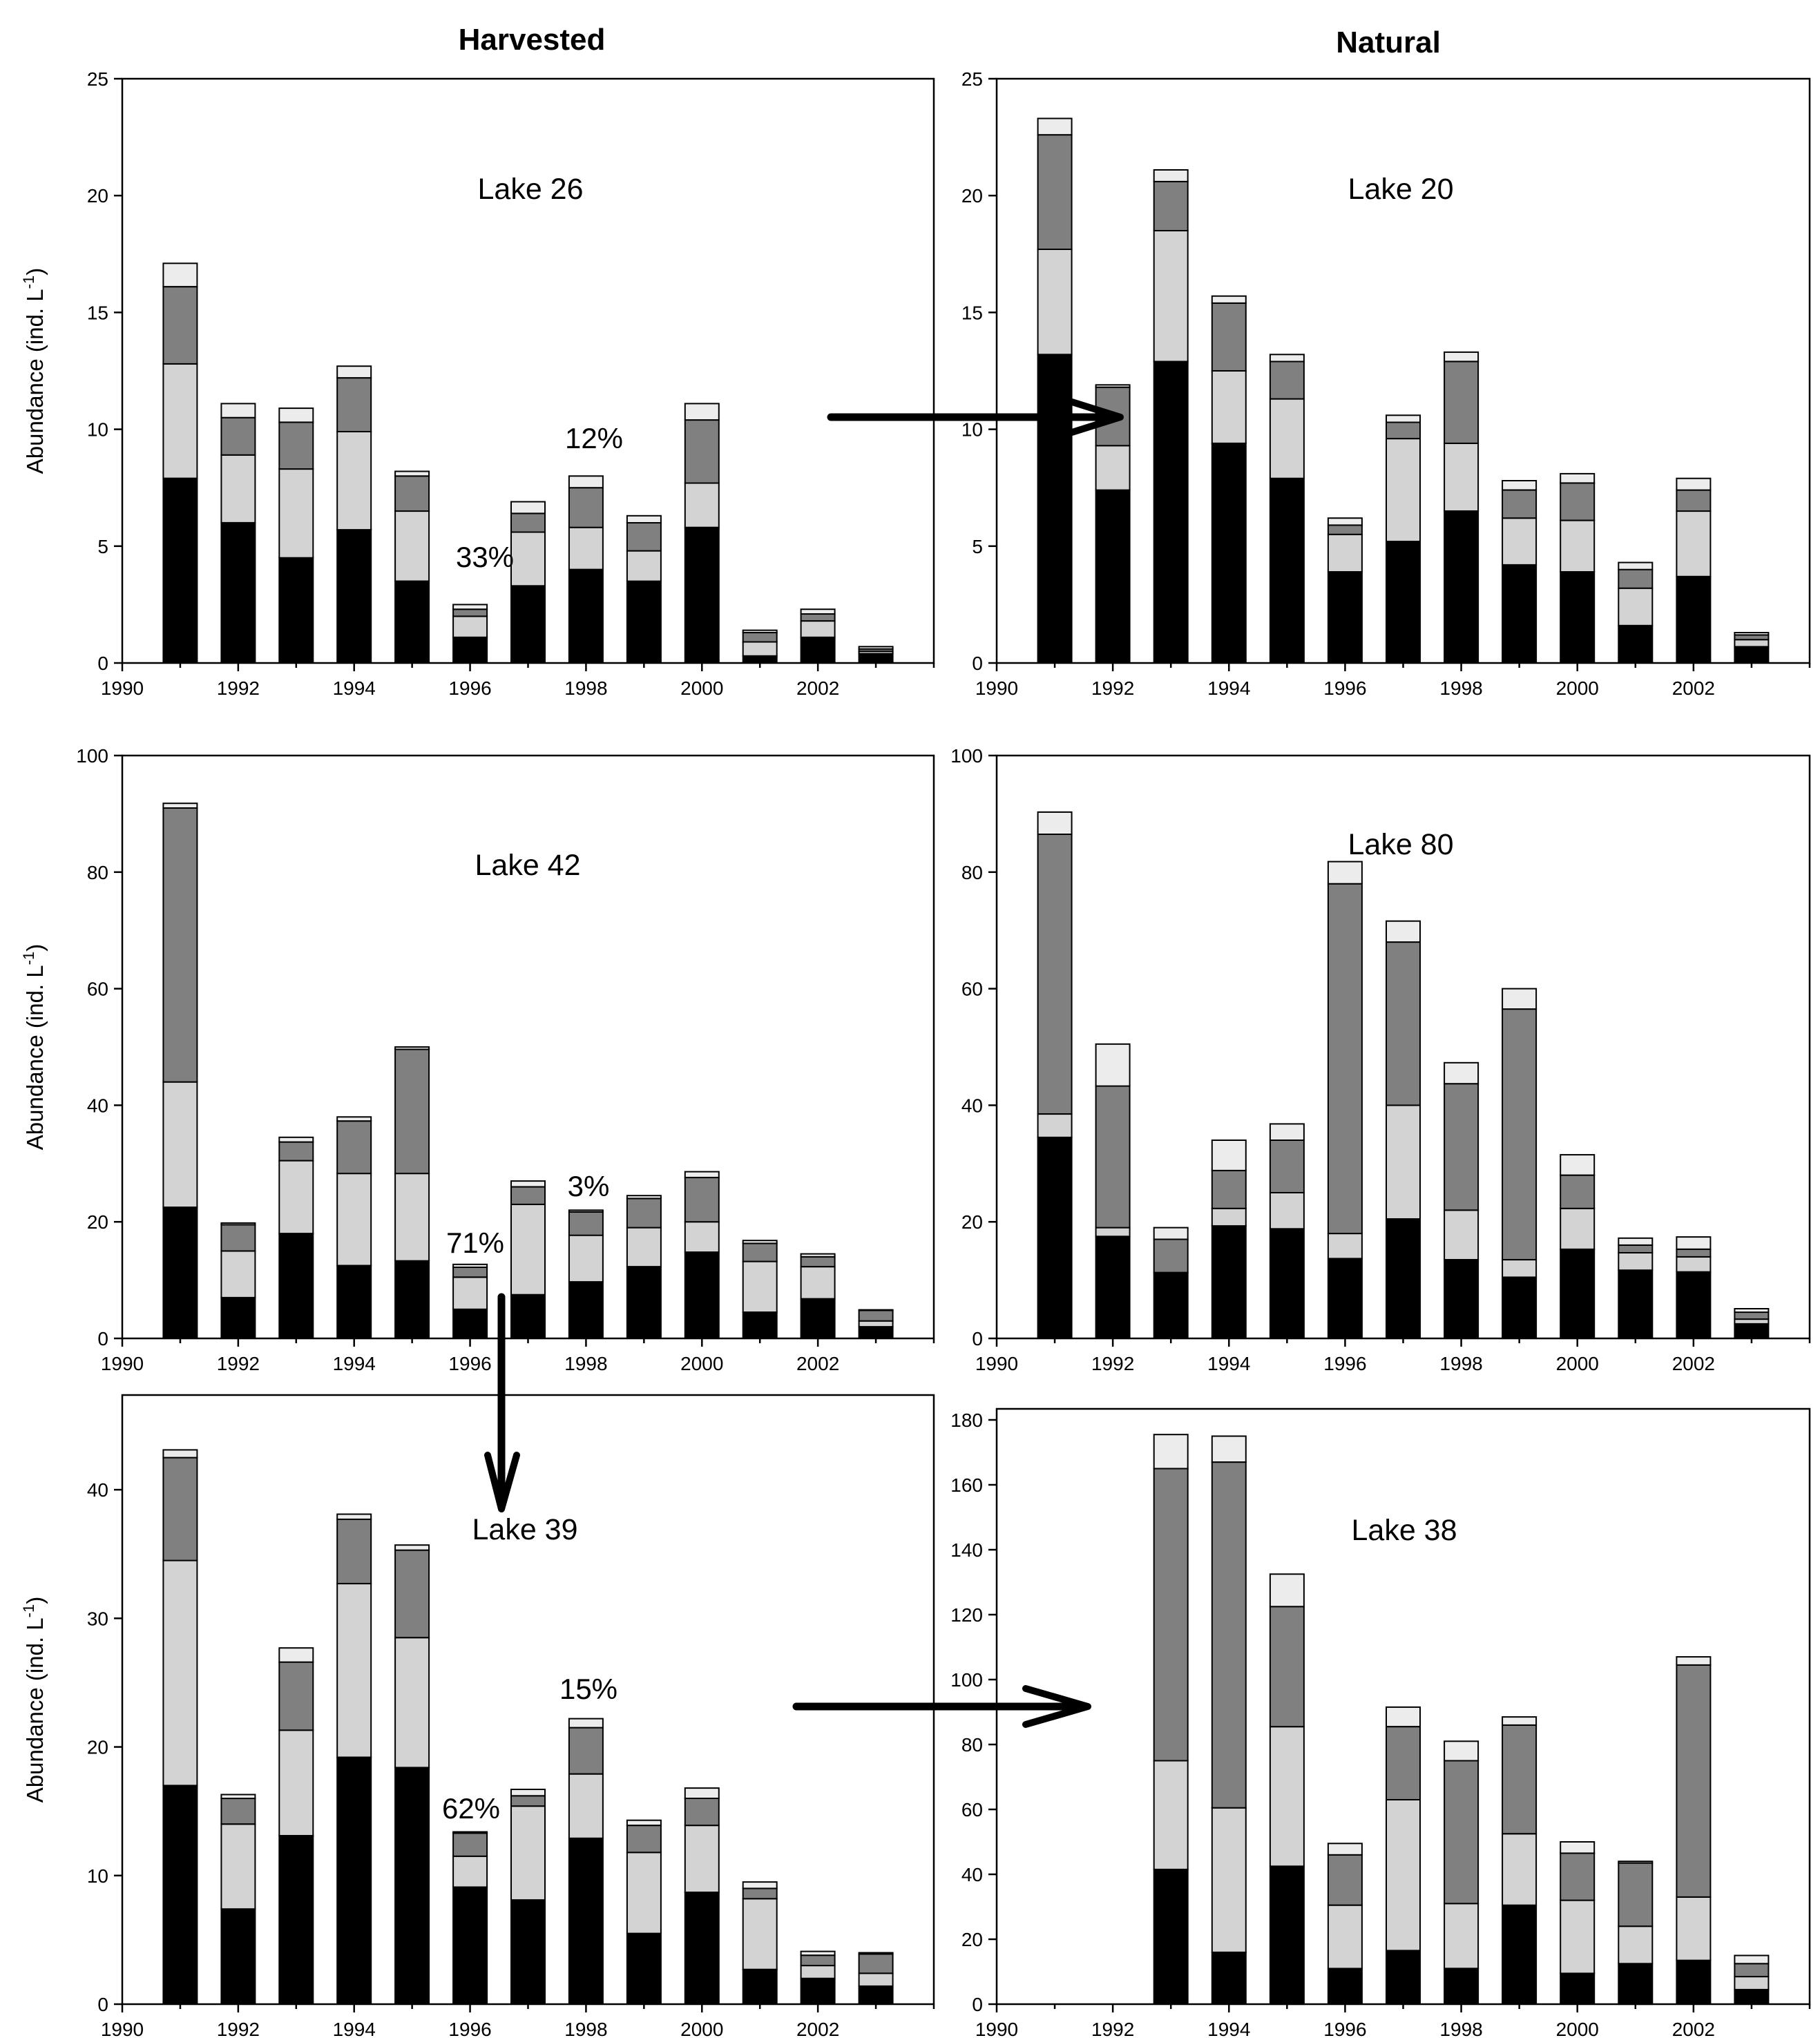 This screenshot has width=1820, height=2038. Describe the element at coordinates (1113, 576) in the screenshot. I see `bar-lake-20-1992-s1` at that location.